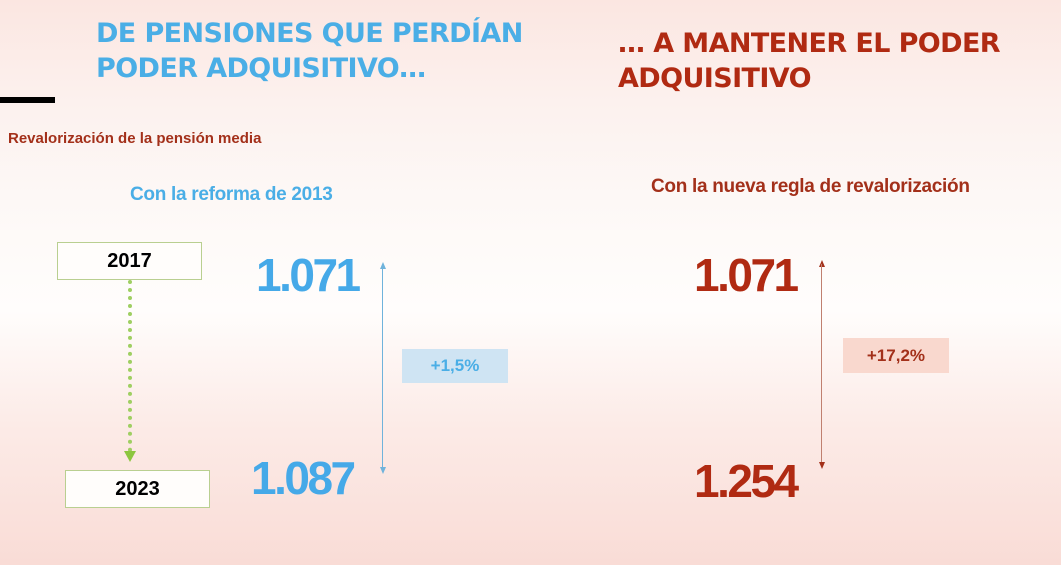 The height and width of the screenshot is (565, 1061). Describe the element at coordinates (746, 275) in the screenshot. I see `right-value-2017: 1.071` at that location.